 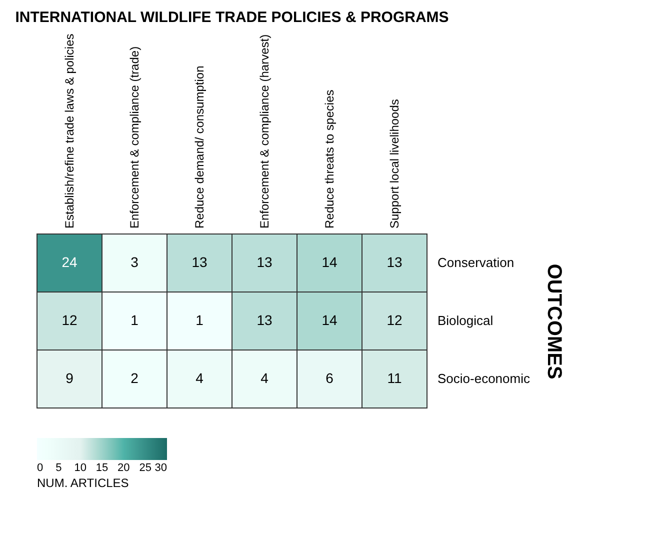 What do you see at coordinates (145, 468) in the screenshot?
I see `color-bar-label: 25` at bounding box center [145, 468].